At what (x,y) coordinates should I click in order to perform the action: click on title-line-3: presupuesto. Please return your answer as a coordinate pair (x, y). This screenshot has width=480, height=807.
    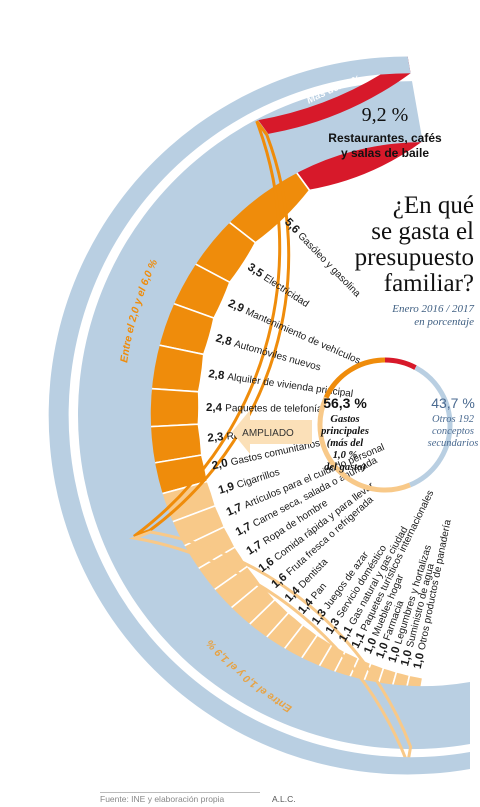
    Looking at the image, I should click on (414, 257).